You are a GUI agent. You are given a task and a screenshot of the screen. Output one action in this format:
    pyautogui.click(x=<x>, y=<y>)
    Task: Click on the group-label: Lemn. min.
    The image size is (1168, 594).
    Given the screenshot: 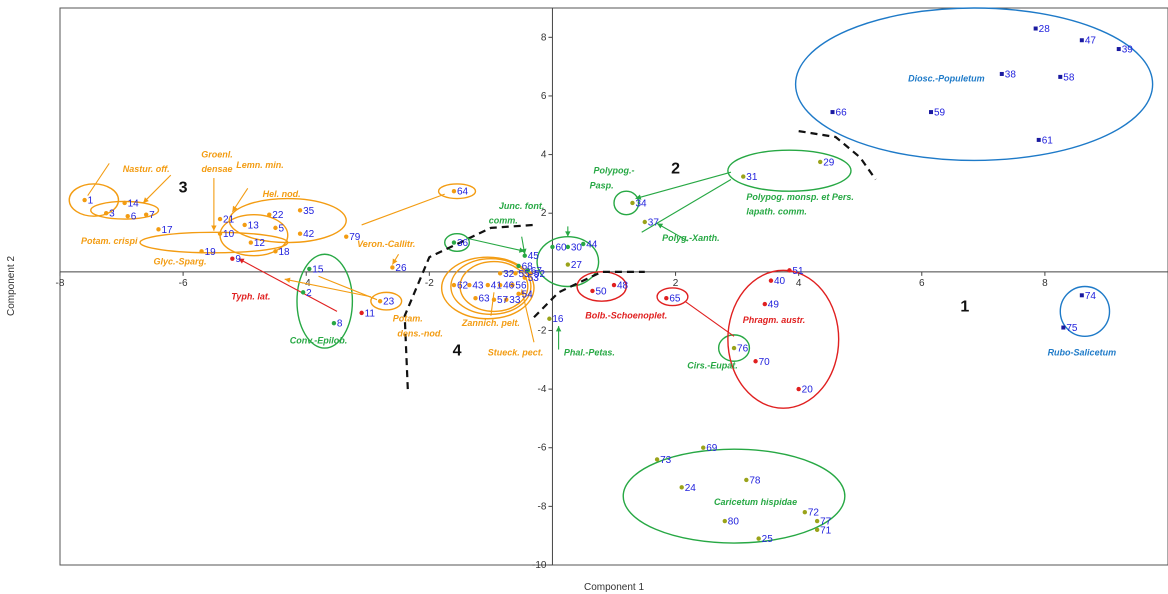 What is the action you would take?
    pyautogui.click(x=260, y=165)
    